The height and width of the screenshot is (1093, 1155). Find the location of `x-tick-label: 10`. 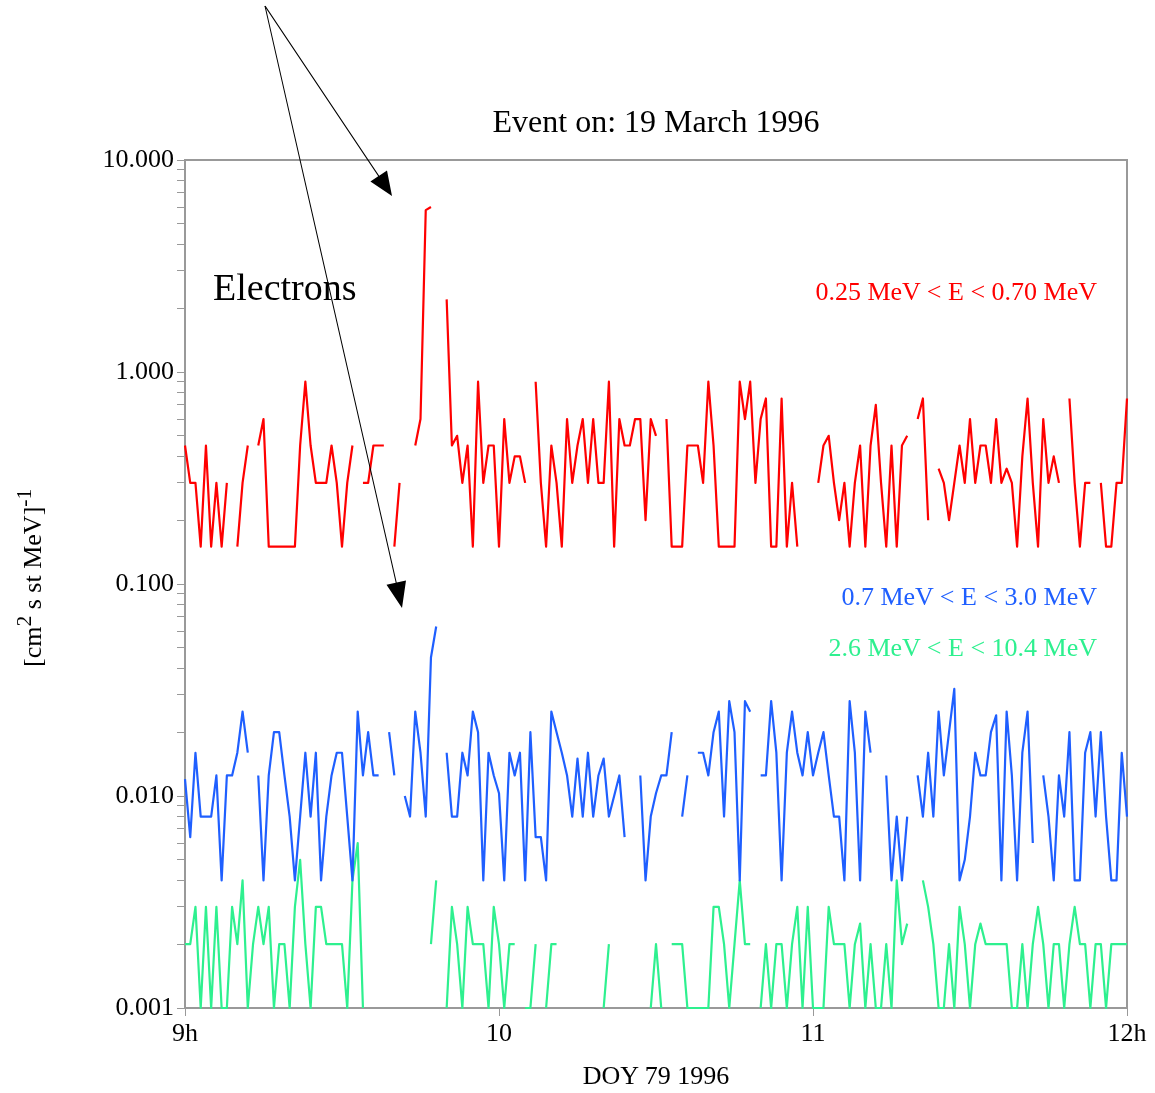

x-tick-label: 10 is located at coordinates (499, 1033).